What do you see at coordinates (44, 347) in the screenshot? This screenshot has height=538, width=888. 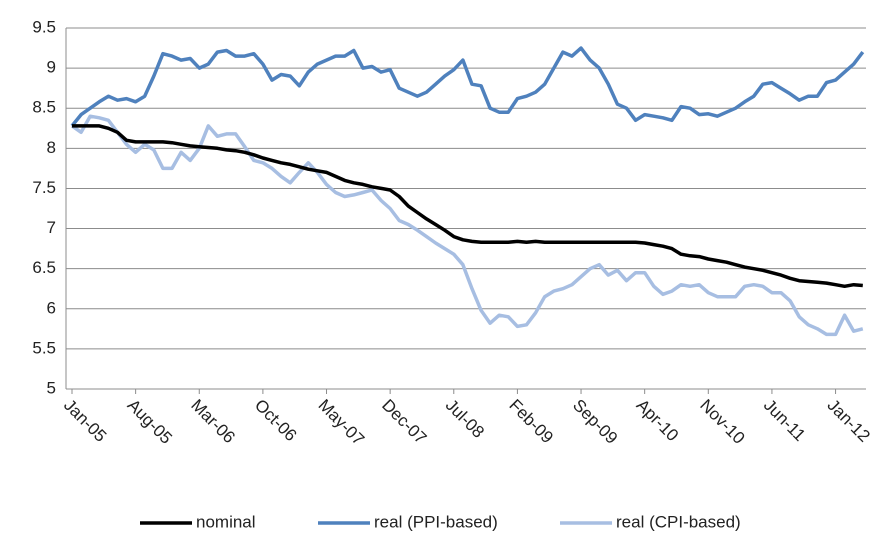 I see `y-tick-label: 5.5` at bounding box center [44, 347].